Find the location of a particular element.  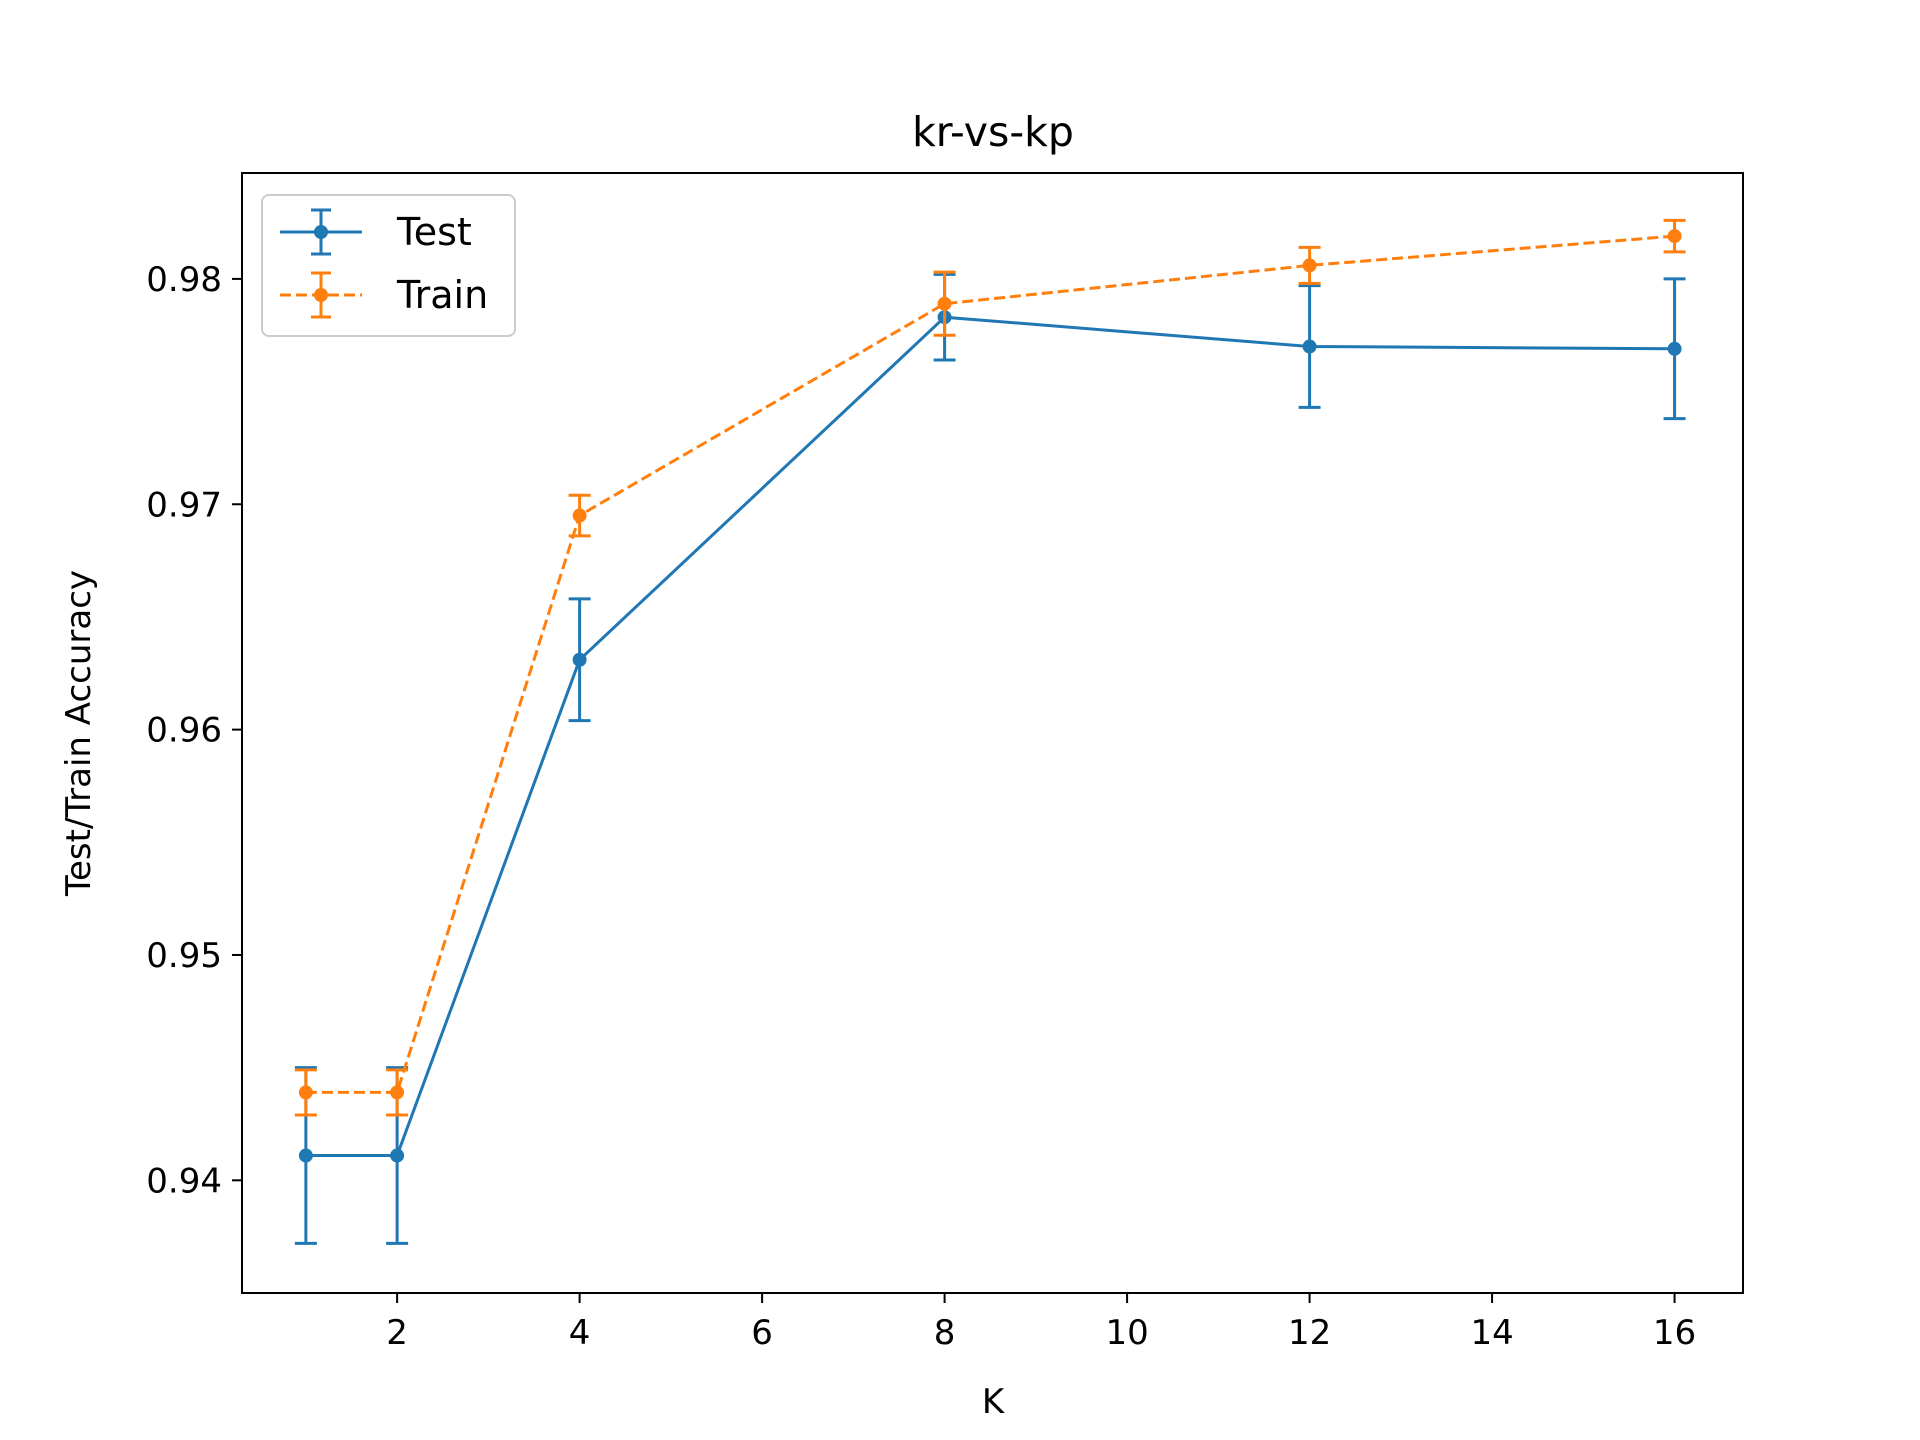

y-tick-label: 0.95 is located at coordinates (184, 956).